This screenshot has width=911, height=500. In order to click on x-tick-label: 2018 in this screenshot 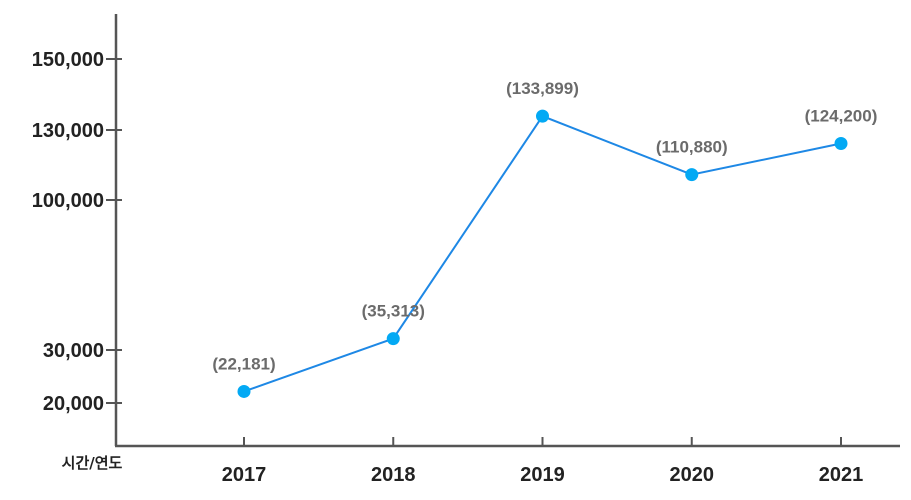, I will do `click(393, 475)`.